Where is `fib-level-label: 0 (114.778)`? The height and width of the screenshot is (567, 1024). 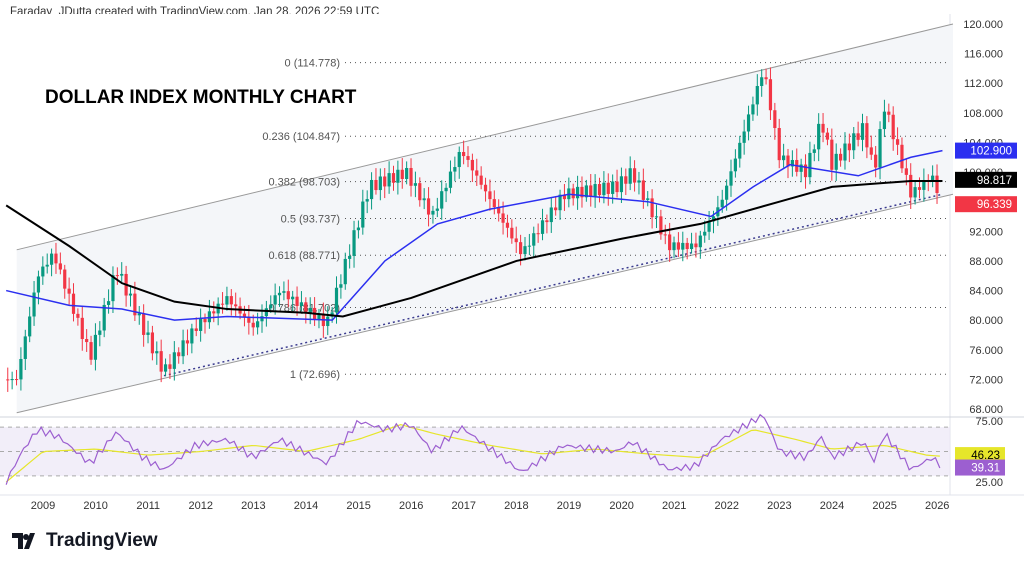 fib-level-label: 0 (114.778) is located at coordinates (312, 64).